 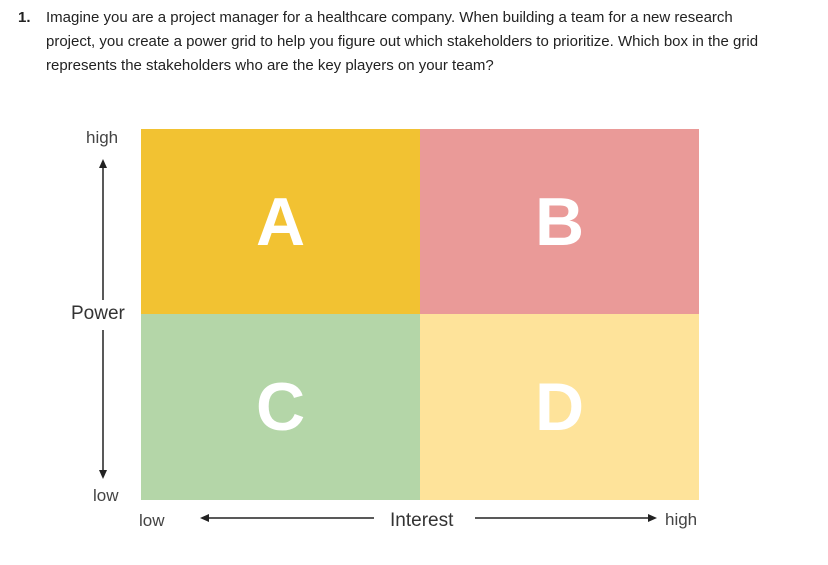 What do you see at coordinates (103, 163) in the screenshot?
I see `y-axis-arrowhead-up-icon` at bounding box center [103, 163].